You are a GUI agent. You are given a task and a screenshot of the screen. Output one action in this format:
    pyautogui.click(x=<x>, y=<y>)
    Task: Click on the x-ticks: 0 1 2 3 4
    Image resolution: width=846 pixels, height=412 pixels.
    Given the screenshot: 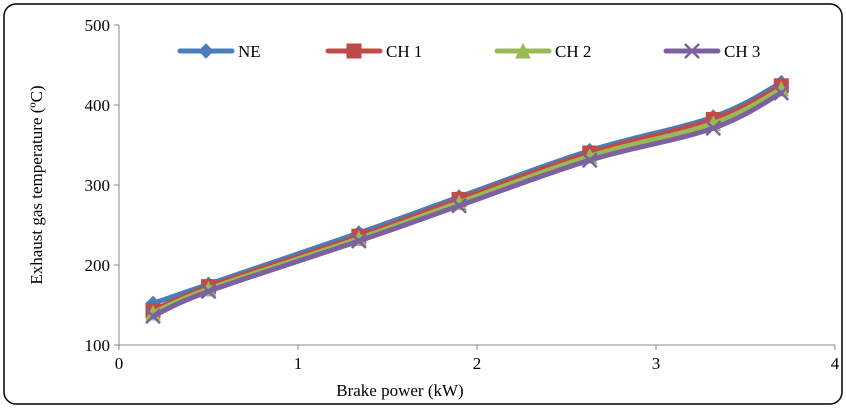 What is the action you would take?
    pyautogui.click(x=477, y=359)
    